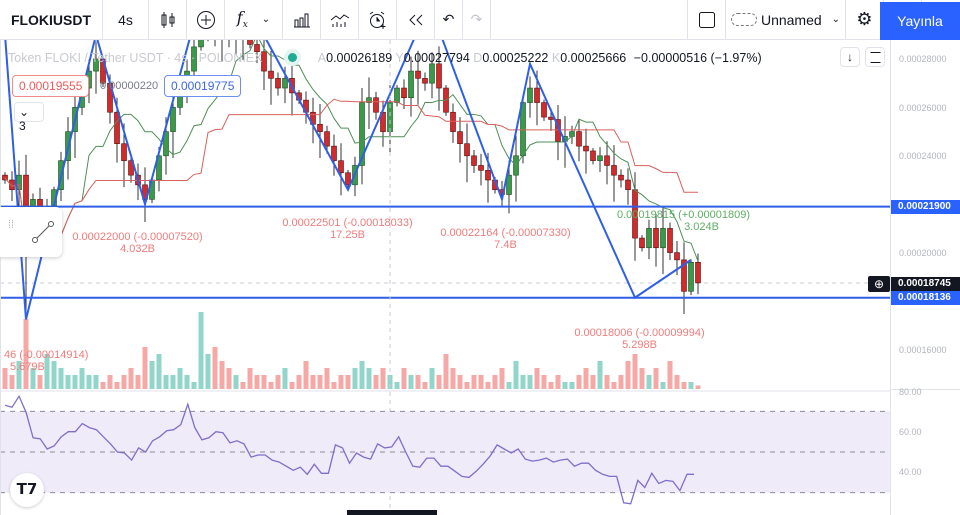 This screenshot has width=960, height=515. I want to click on settings-gear-icon: ⚙, so click(865, 20).